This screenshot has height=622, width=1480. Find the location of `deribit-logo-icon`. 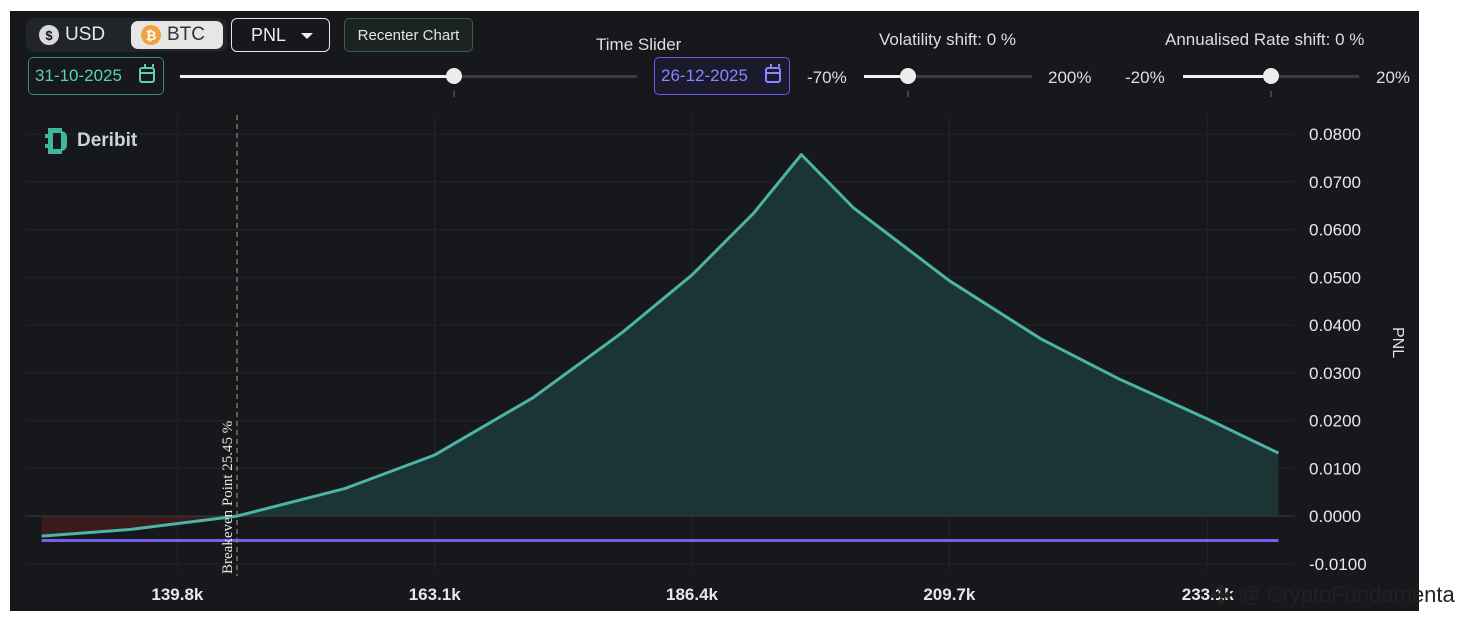

deribit-logo-icon is located at coordinates (58, 141).